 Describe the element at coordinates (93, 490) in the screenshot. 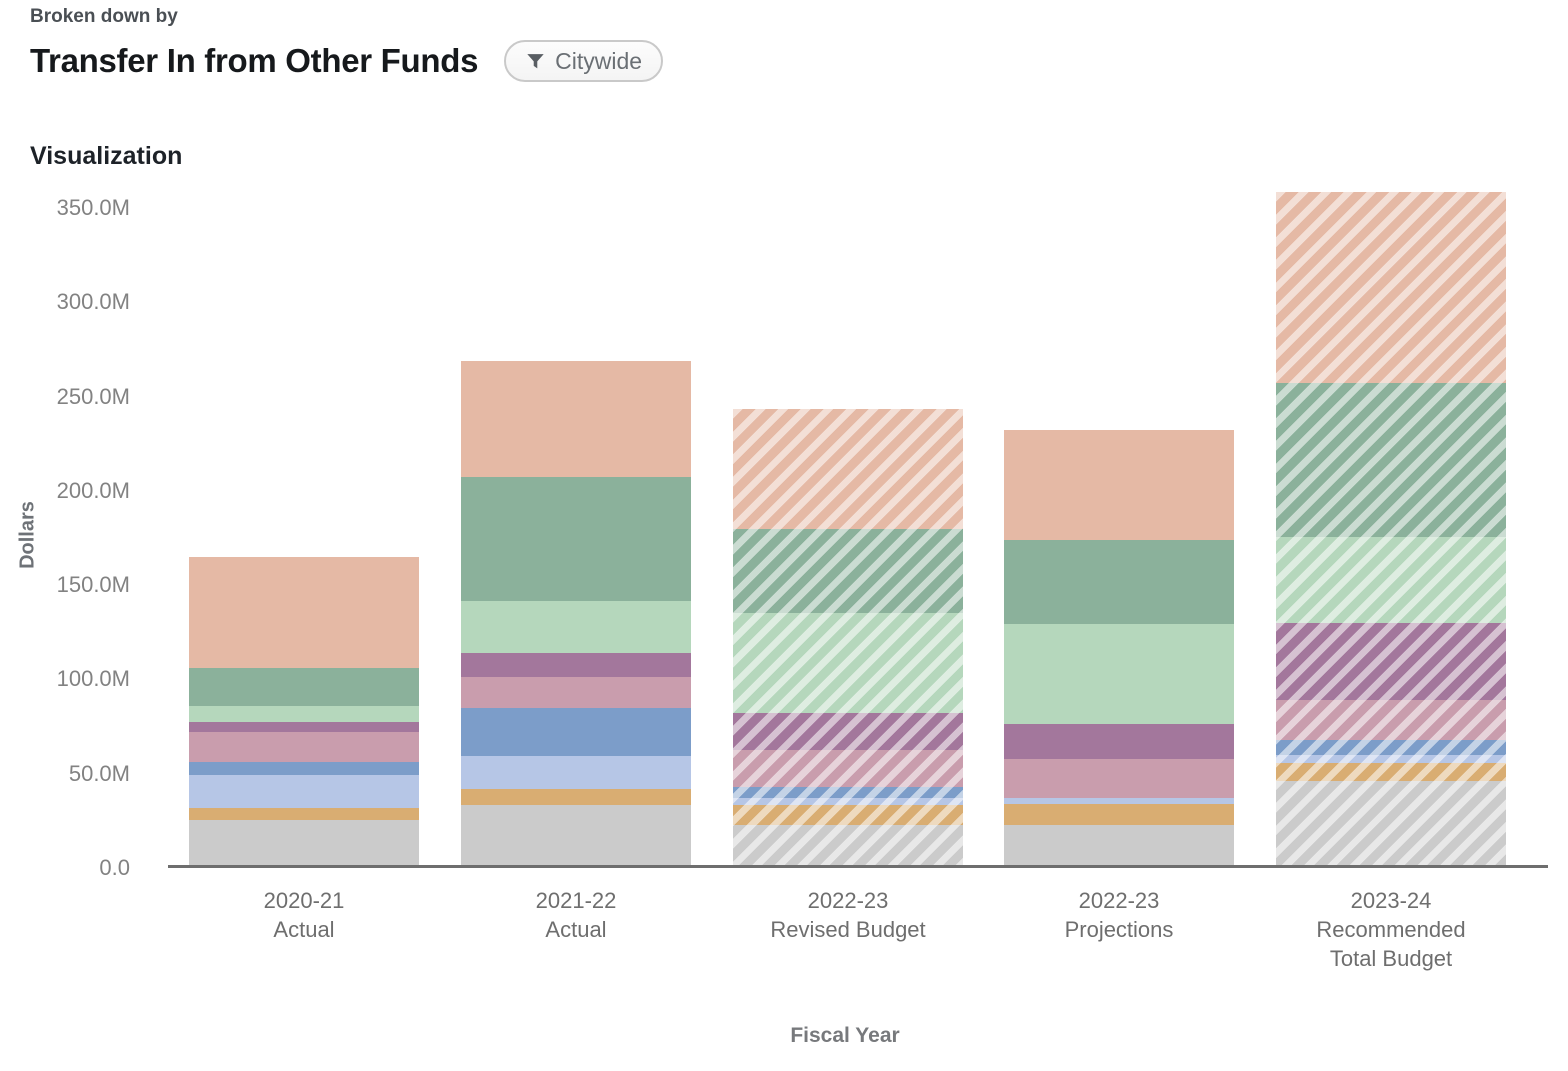

I see `y-tick-label: 200.0M` at that location.